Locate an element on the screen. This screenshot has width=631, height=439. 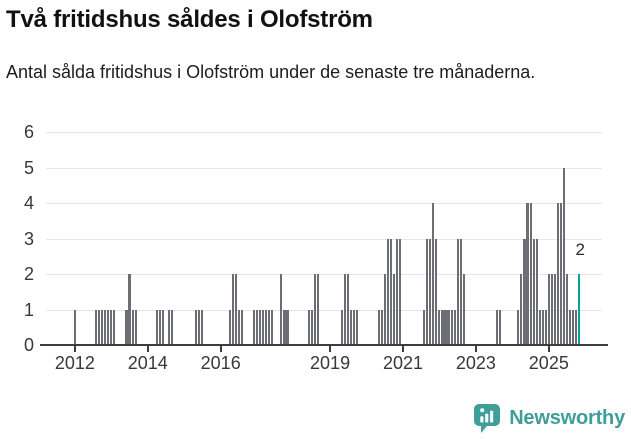
x-tick-label-2016: 2016 is located at coordinates (220, 363).